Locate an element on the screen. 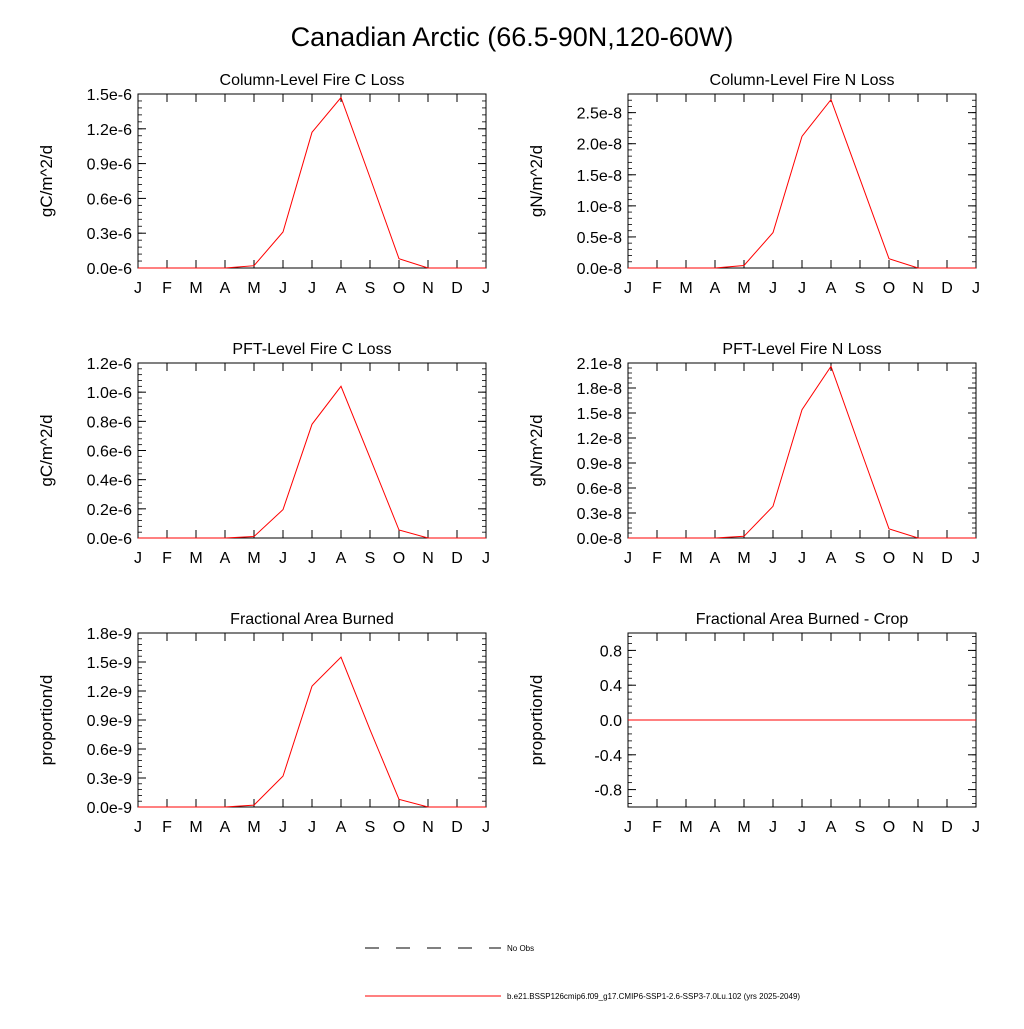 Image resolution: width=1024 pixels, height=1029 pixels. y-tick-label: 1.2e-9 is located at coordinates (109, 692).